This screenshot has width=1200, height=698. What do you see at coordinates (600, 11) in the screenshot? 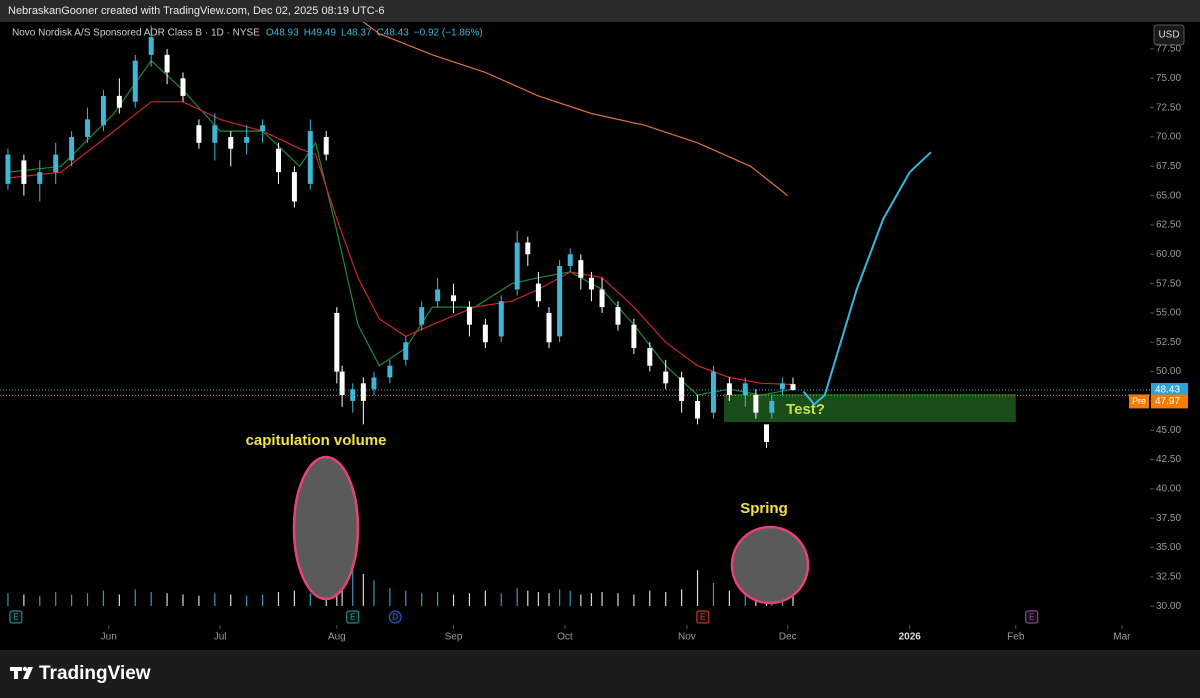
I see `header-bar` at bounding box center [600, 11].